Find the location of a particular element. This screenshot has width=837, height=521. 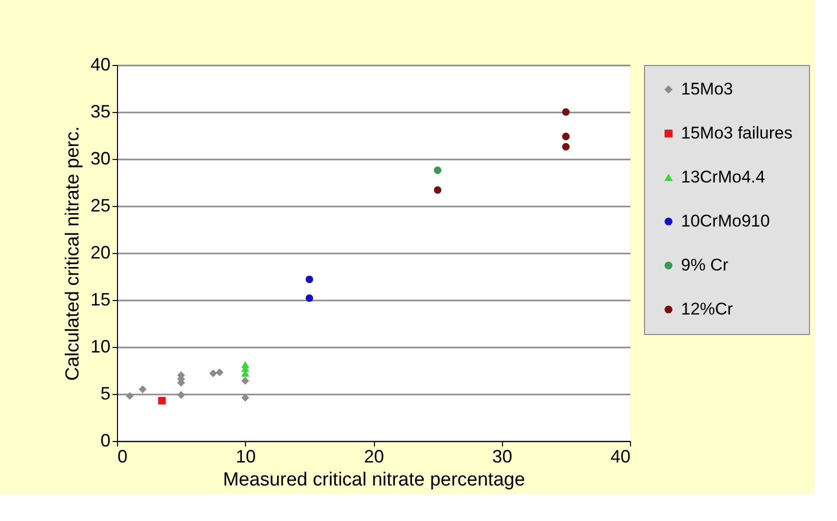

x-tick-label: 30 is located at coordinates (502, 456).